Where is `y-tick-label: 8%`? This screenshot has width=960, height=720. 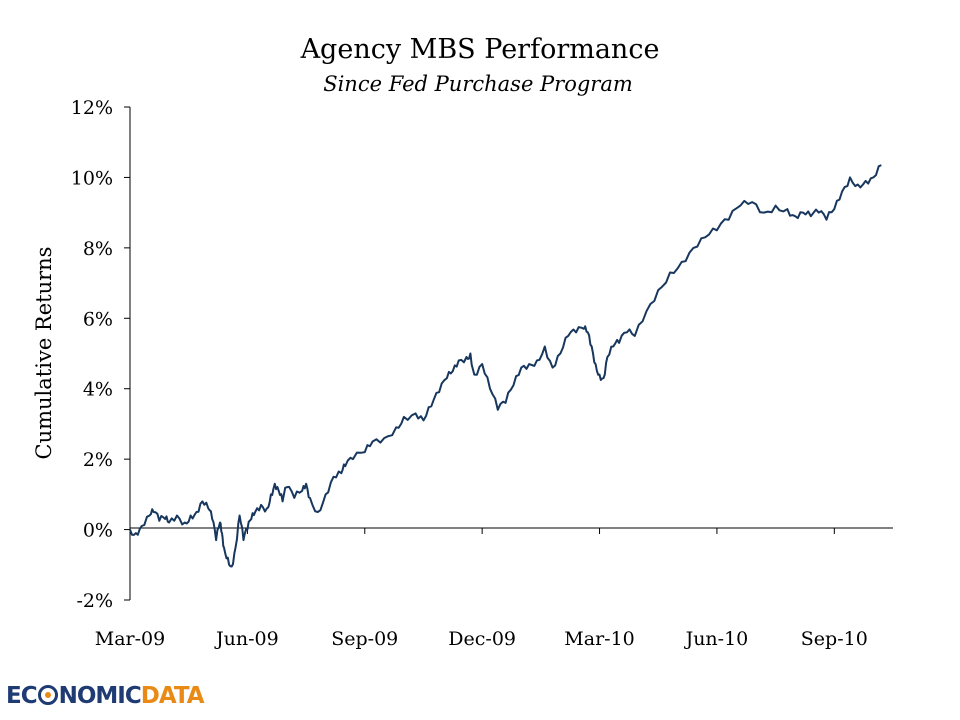
y-tick-label: 8% is located at coordinates (98, 249).